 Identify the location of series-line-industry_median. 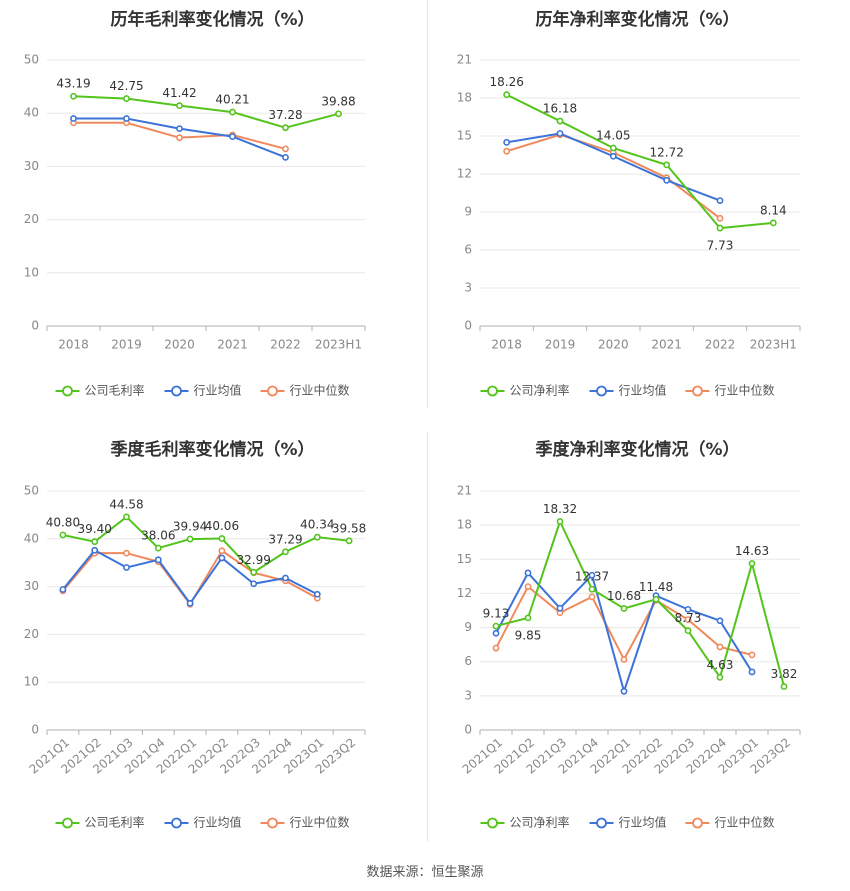
(190, 577).